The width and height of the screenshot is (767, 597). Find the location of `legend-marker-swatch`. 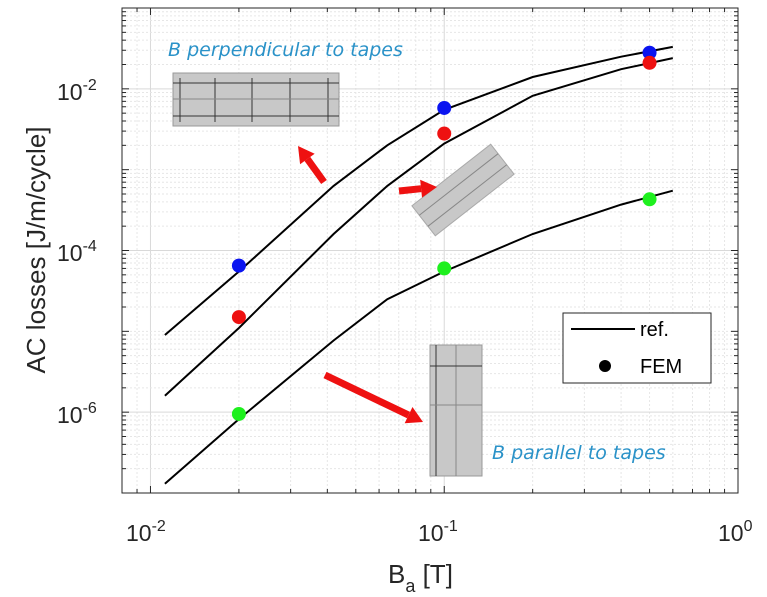

legend-marker-swatch is located at coordinates (605, 366).